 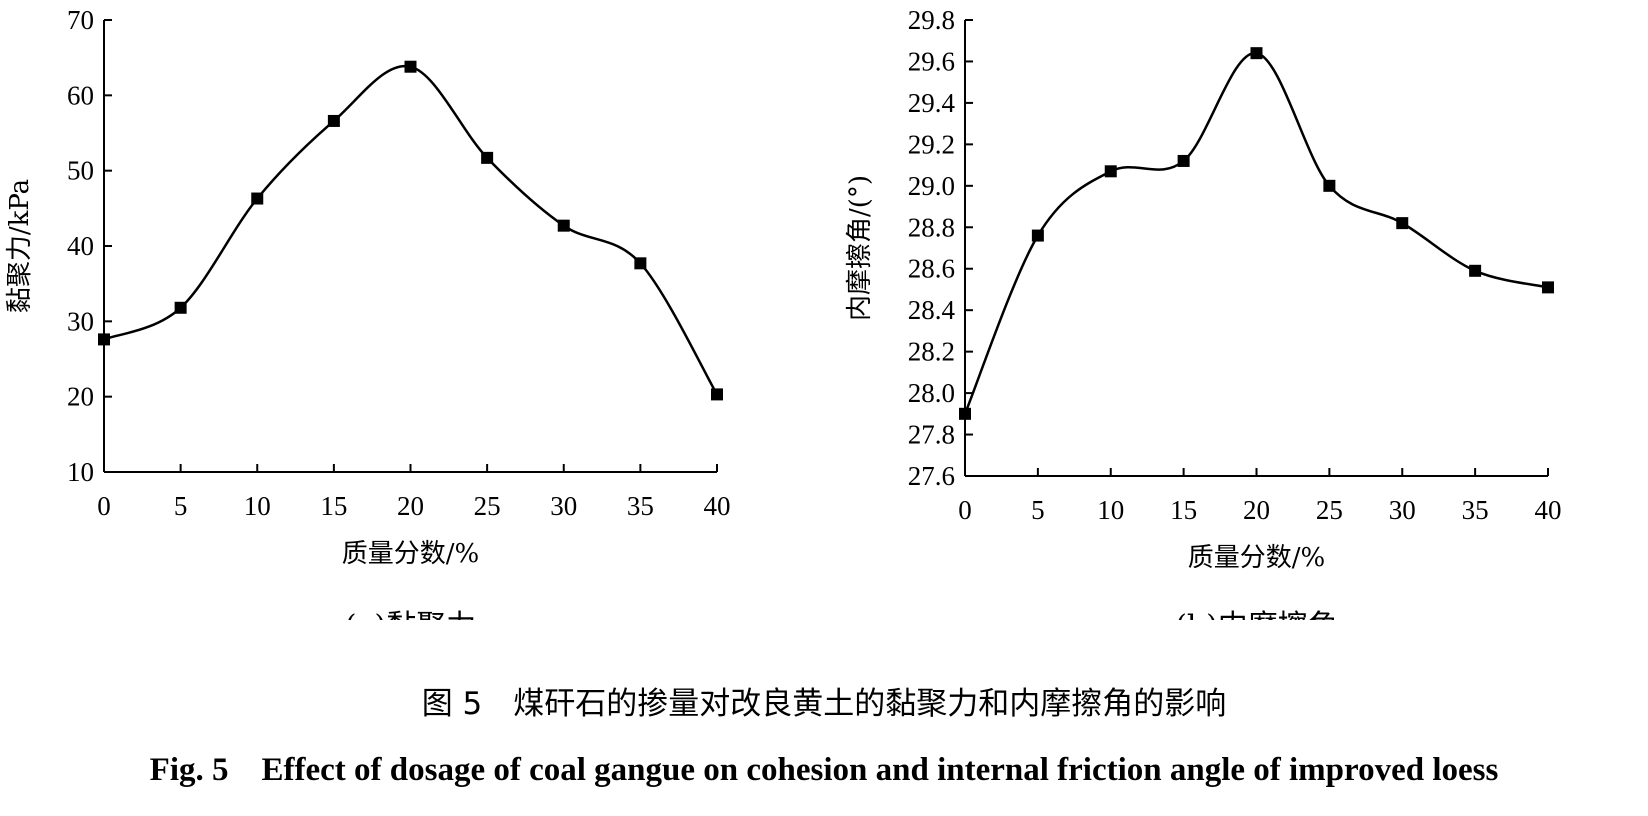 I want to click on chart-b-y-tick-label: 29.6, so click(x=931, y=61).